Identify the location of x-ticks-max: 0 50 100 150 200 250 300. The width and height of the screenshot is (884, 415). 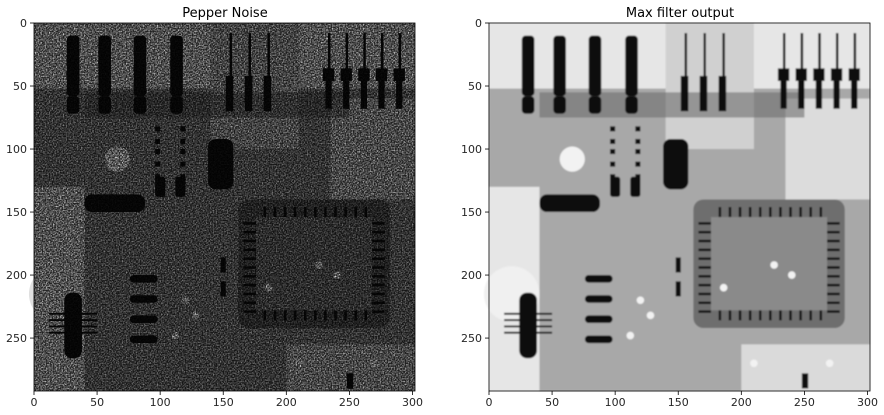
(682, 400).